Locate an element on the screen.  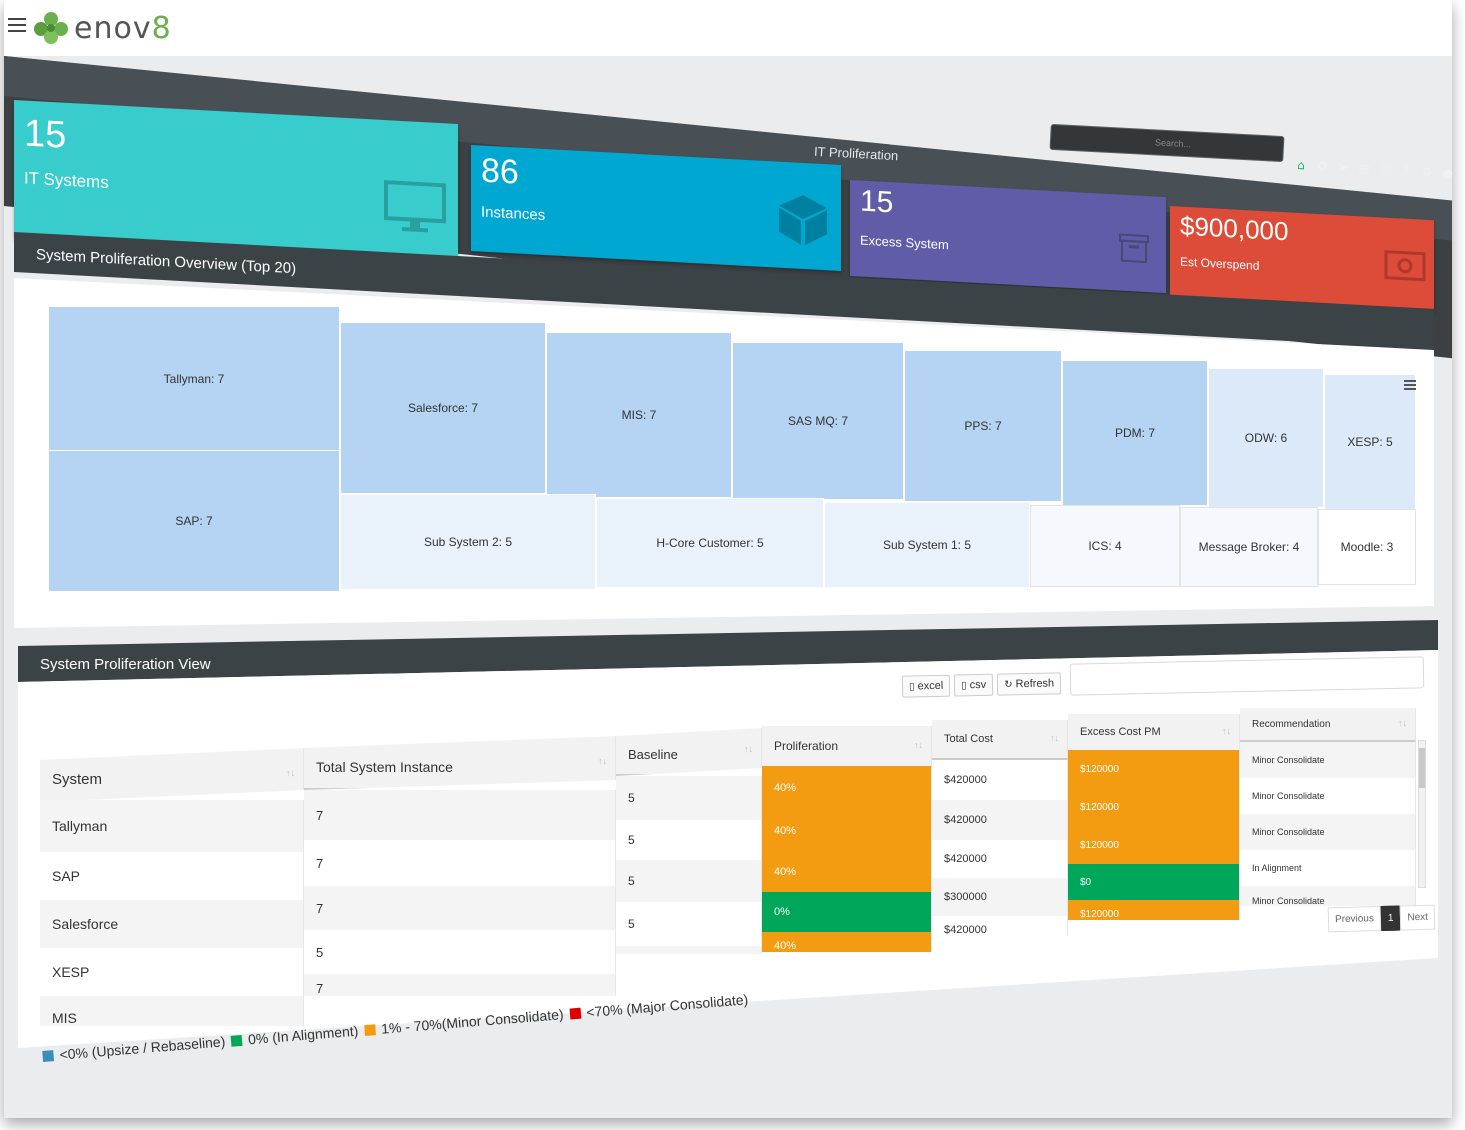
proliferation-cell: 0% is located at coordinates (847, 912).